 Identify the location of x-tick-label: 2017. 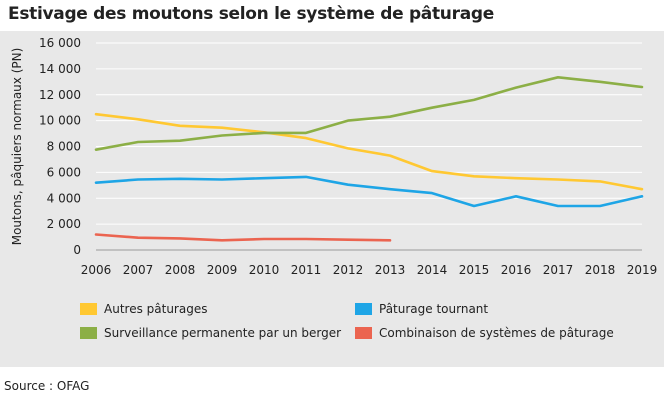
(558, 270).